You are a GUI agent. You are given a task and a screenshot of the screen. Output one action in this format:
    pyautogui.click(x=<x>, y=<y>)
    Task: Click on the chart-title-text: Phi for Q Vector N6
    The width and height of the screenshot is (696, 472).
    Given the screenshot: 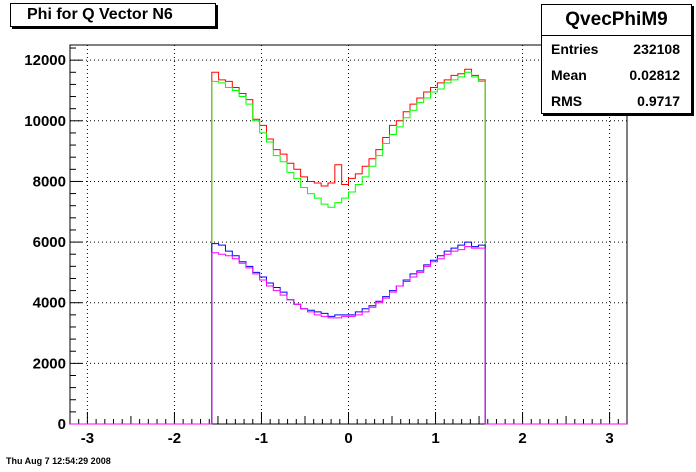 What is the action you would take?
    pyautogui.click(x=100, y=14)
    